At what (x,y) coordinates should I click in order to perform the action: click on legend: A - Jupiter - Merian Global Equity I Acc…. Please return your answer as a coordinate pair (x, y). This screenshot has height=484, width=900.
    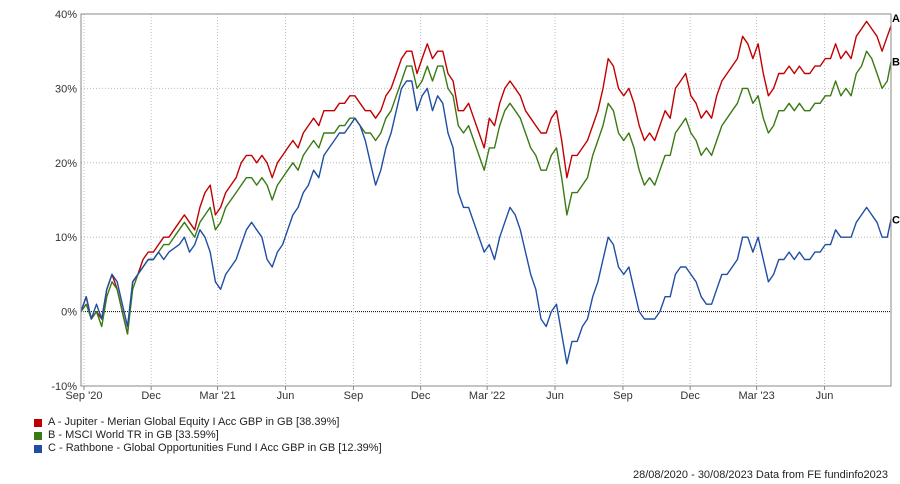
    Looking at the image, I should click on (208, 435).